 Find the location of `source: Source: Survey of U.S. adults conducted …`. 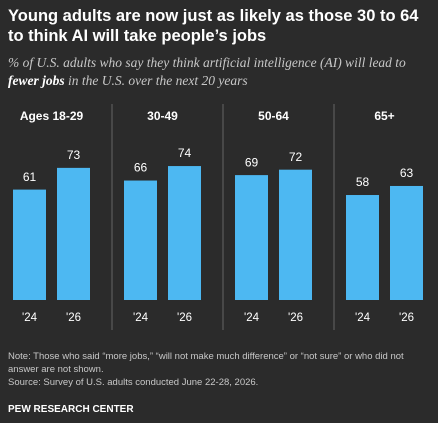

source: Source: Survey of U.S. adults conducted … is located at coordinates (133, 382).